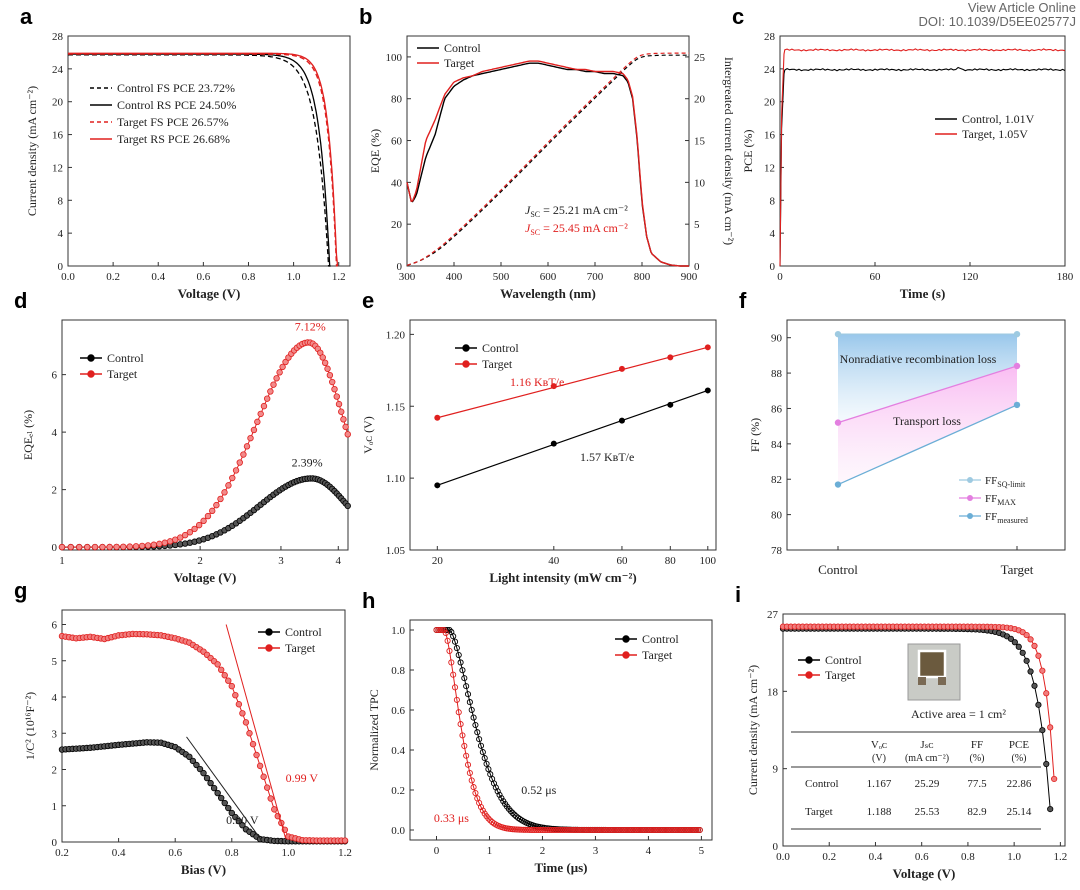 The width and height of the screenshot is (1080, 890). Describe the element at coordinates (397, 100) in the screenshot. I see `y-tick-label: 80` at that location.